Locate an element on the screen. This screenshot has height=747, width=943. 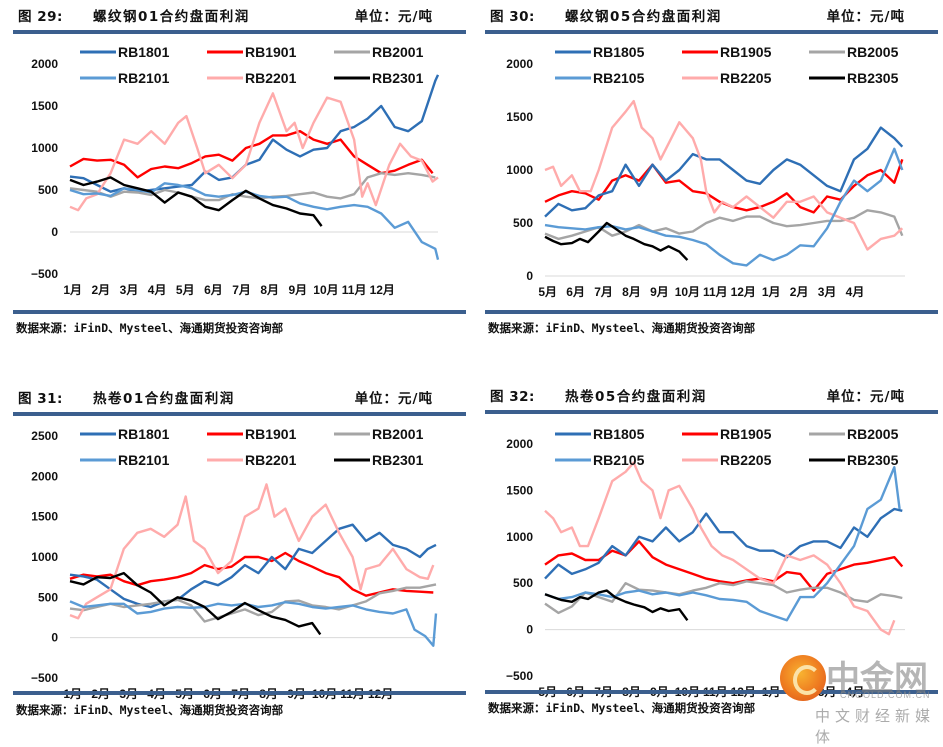
figure-title-row: 图 32: 热卷05合约盘面利润 单位：元/吨 is located at coordinates (710, 395).